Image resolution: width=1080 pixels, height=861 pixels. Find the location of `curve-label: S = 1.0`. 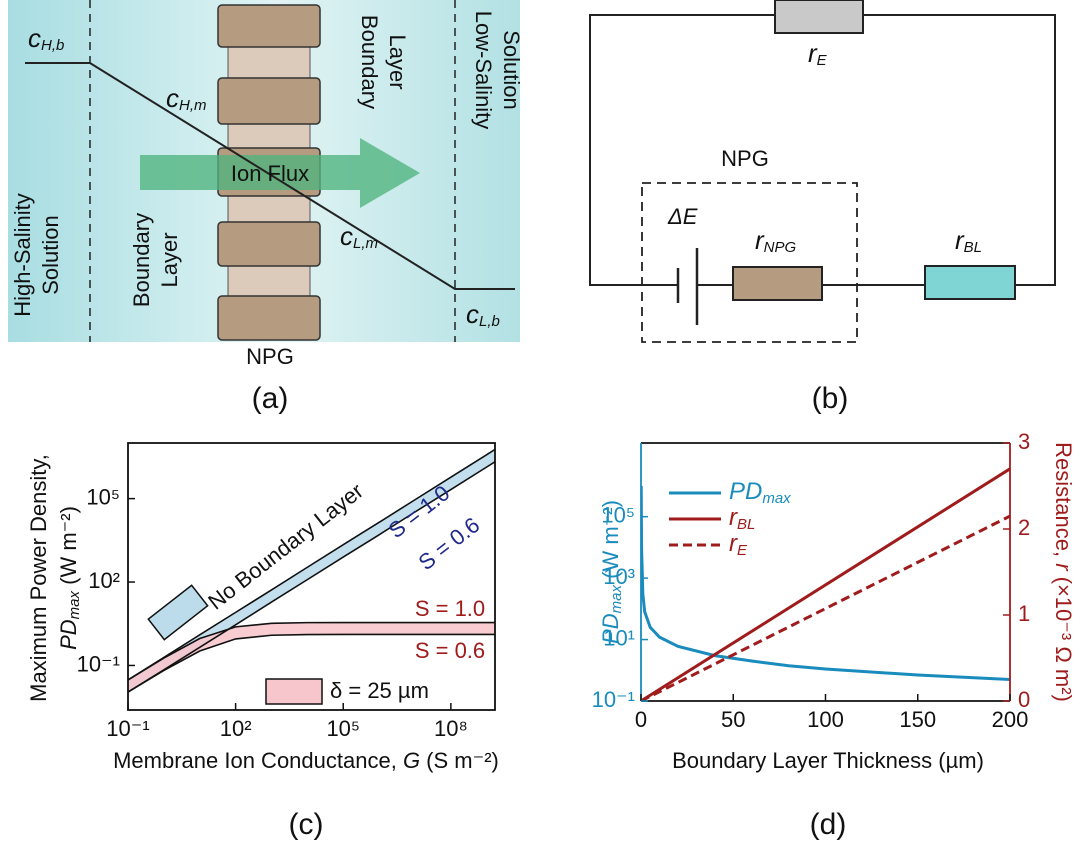

curve-label: S = 1.0 is located at coordinates (450, 608).